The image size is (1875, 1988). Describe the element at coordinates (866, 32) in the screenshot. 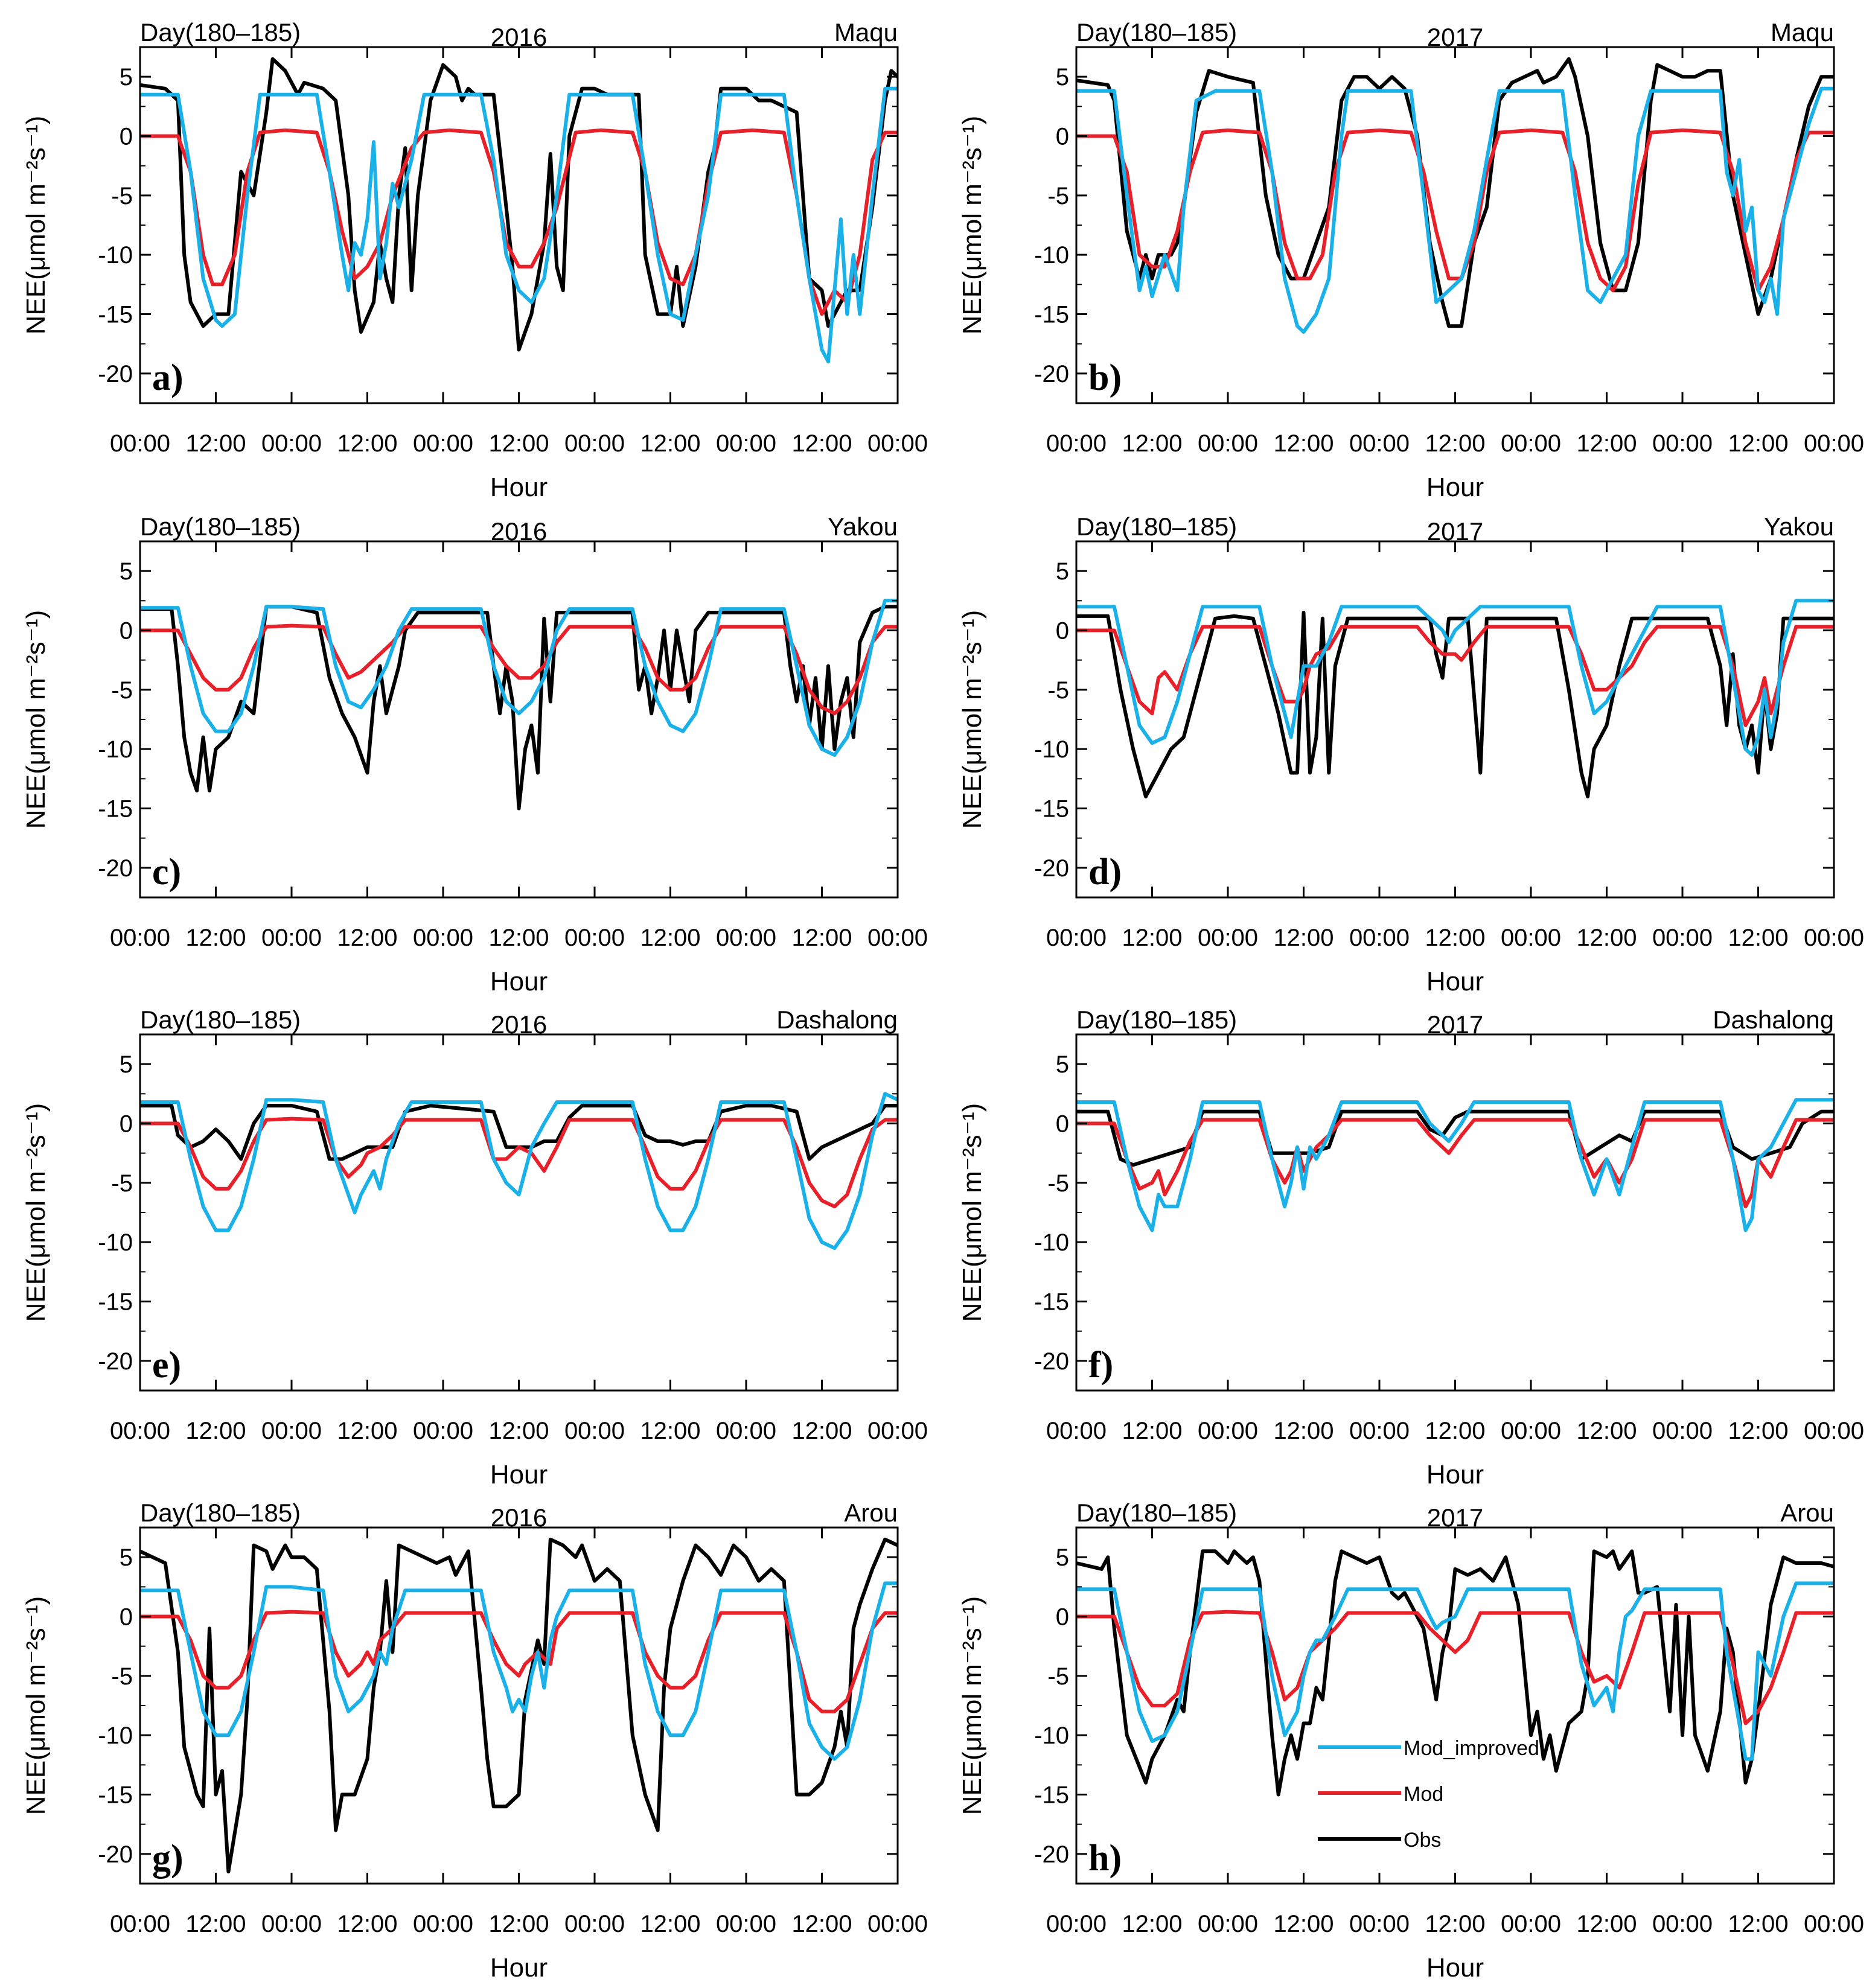

I see `panel-title-site: Maqu` at that location.